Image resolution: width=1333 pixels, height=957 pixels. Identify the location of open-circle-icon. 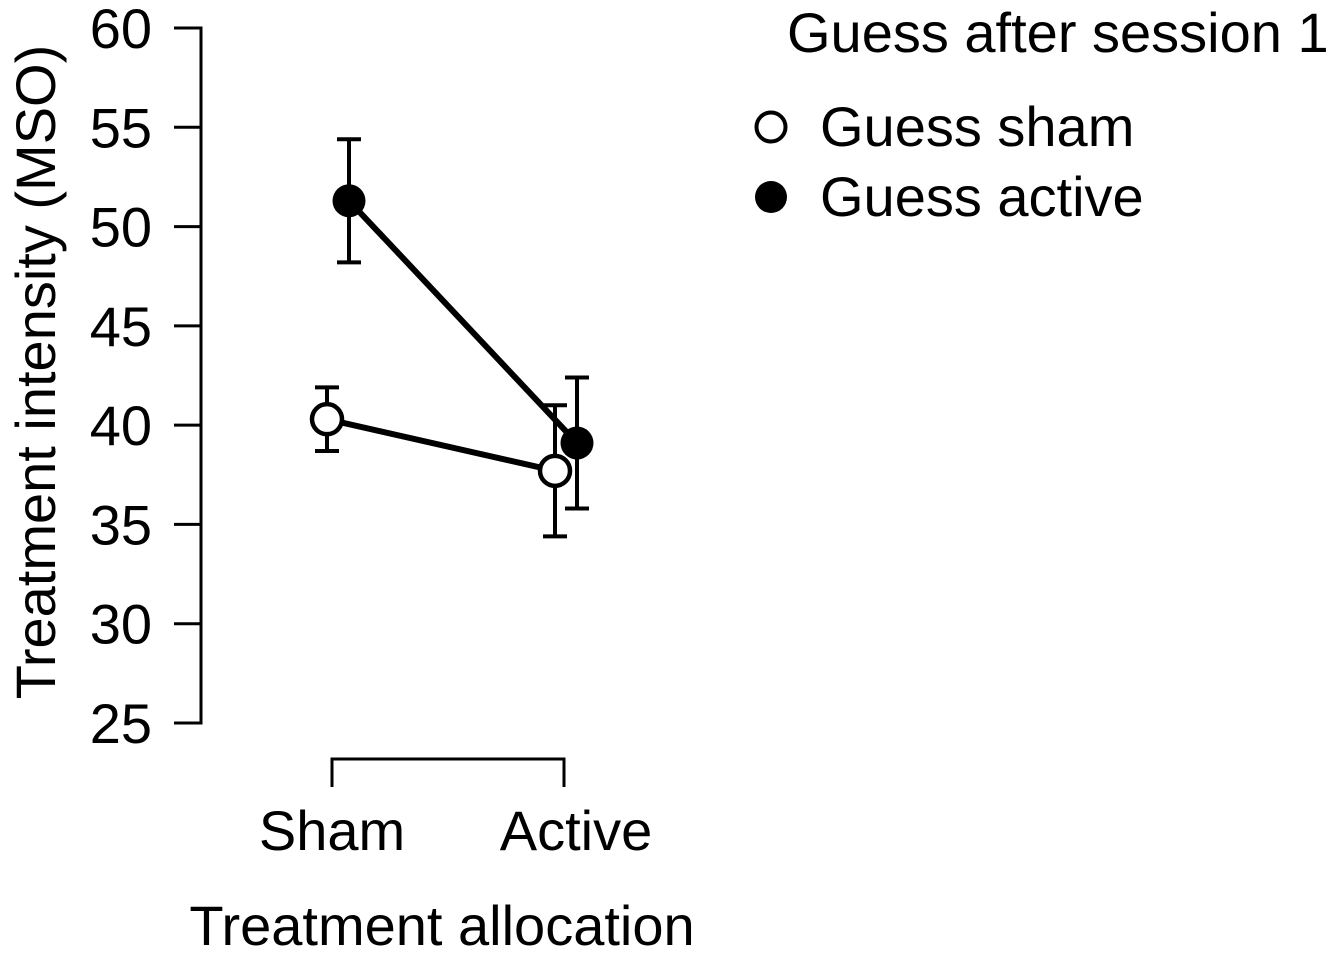
(771, 127).